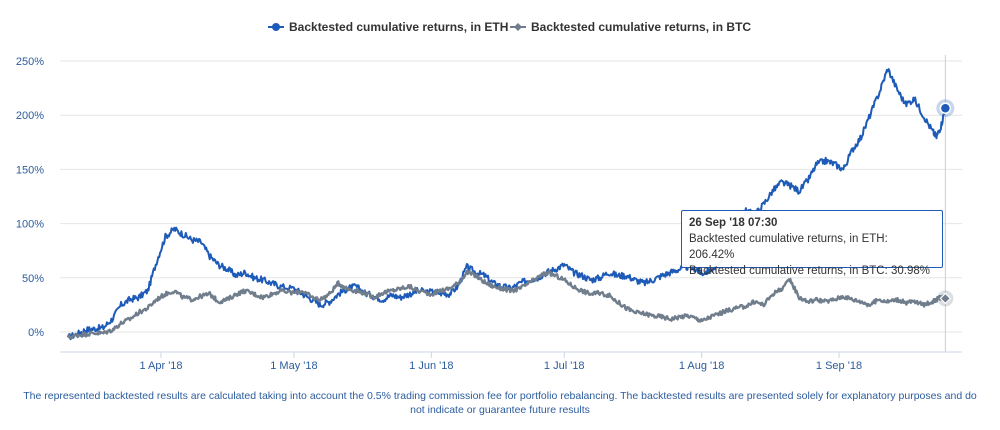  Describe the element at coordinates (30, 116) in the screenshot. I see `y-tick-label-200: 200%` at that location.